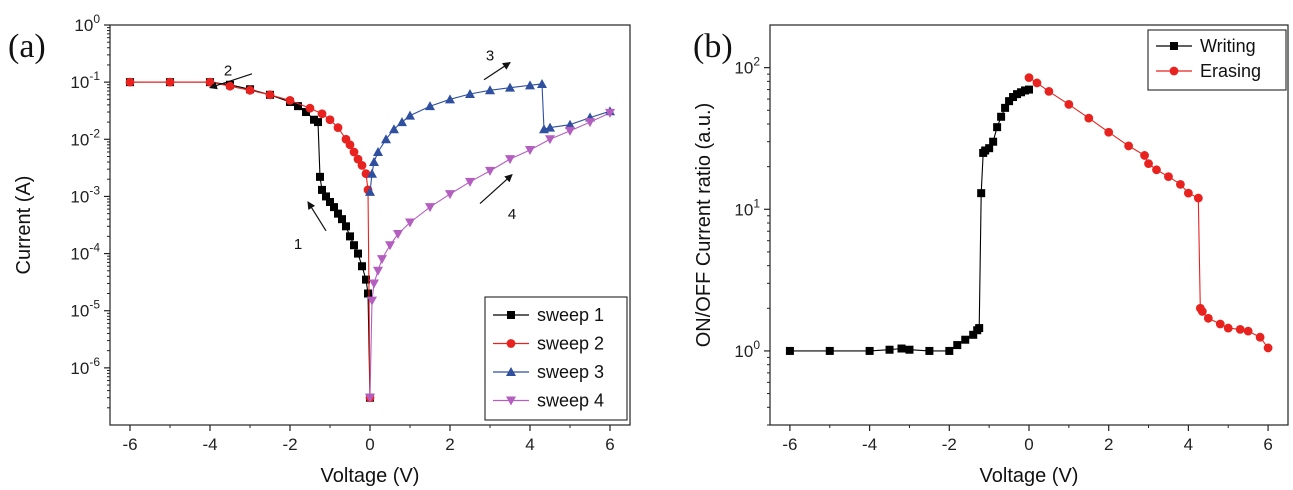 The image size is (1293, 490). What do you see at coordinates (317, 216) in the screenshot?
I see `annotation-arrow` at bounding box center [317, 216].